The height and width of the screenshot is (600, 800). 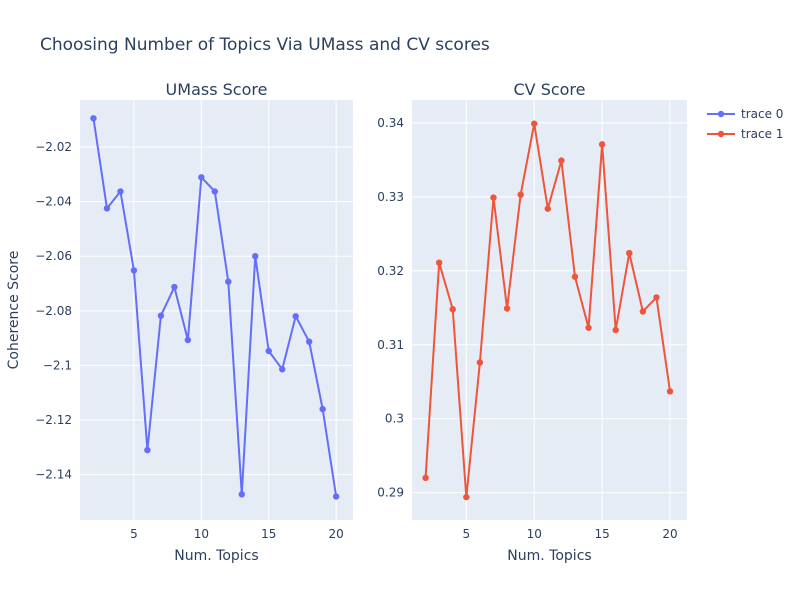 I want to click on cv-x-tick-label: 20, so click(x=669, y=534).